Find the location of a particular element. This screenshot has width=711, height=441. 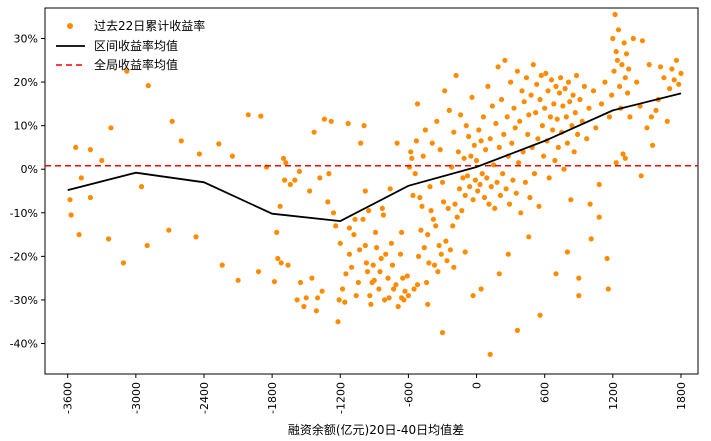

x-tick-label: -2400 is located at coordinates (204, 398).